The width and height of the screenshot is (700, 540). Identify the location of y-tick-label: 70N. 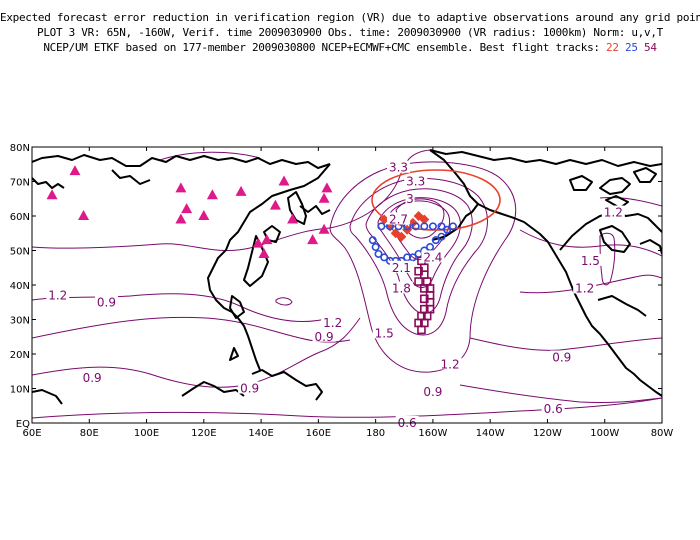
(20, 183).